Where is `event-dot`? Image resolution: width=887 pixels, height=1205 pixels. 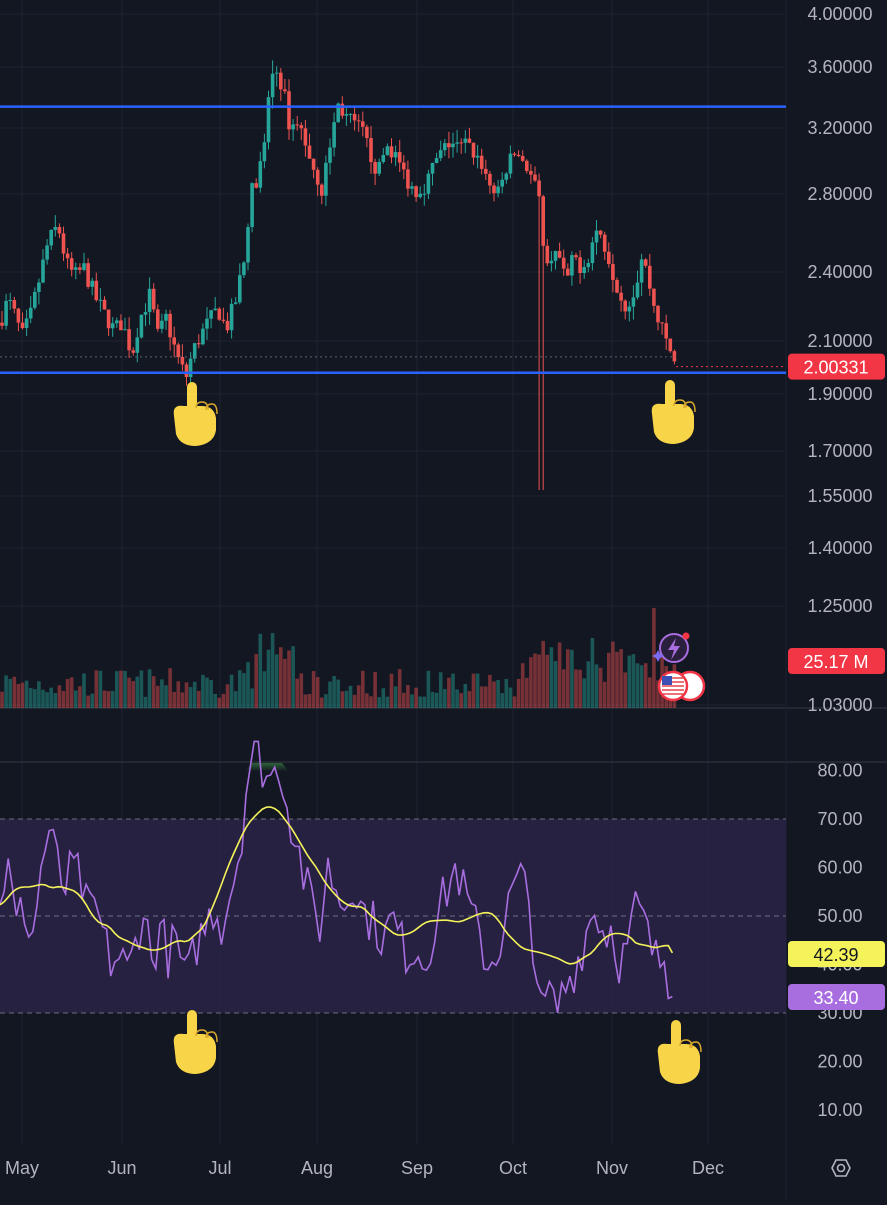 event-dot is located at coordinates (686, 636).